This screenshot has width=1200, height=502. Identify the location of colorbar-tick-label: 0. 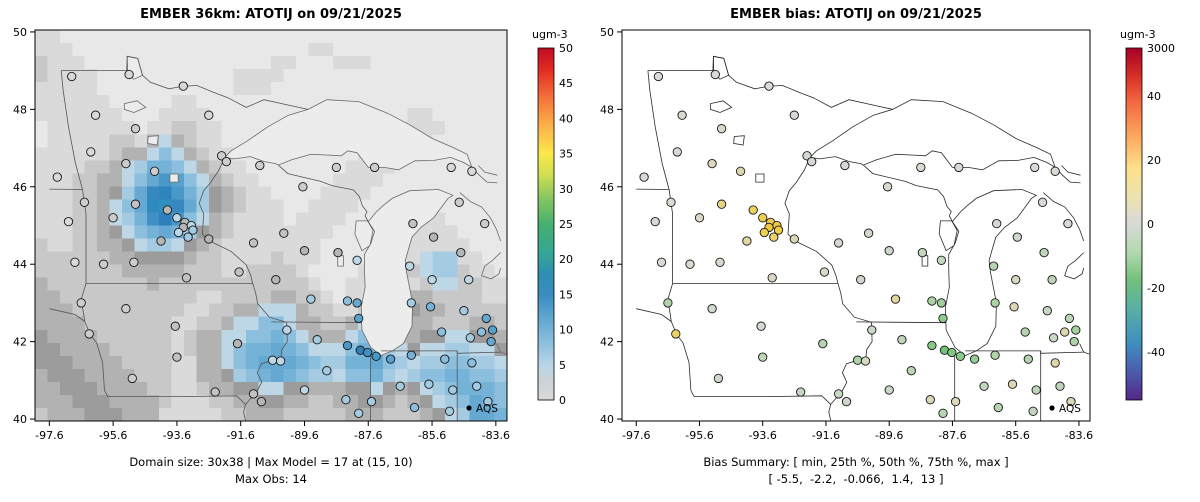
(562, 400).